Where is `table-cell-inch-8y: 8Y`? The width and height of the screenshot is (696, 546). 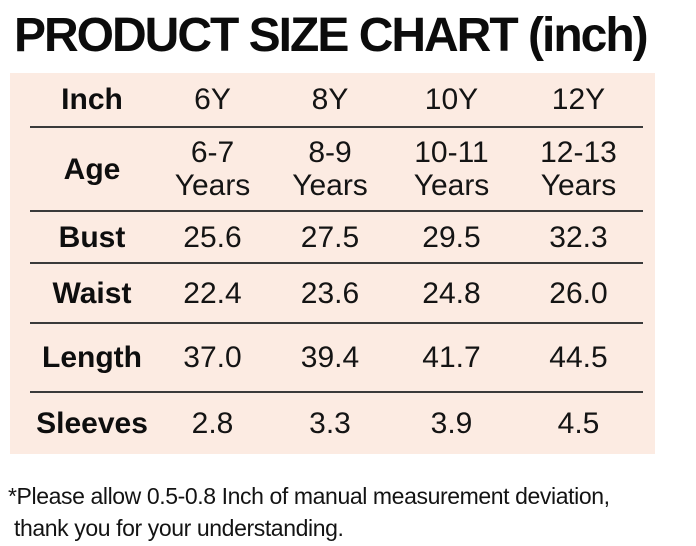 table-cell-inch-8y: 8Y is located at coordinates (330, 99).